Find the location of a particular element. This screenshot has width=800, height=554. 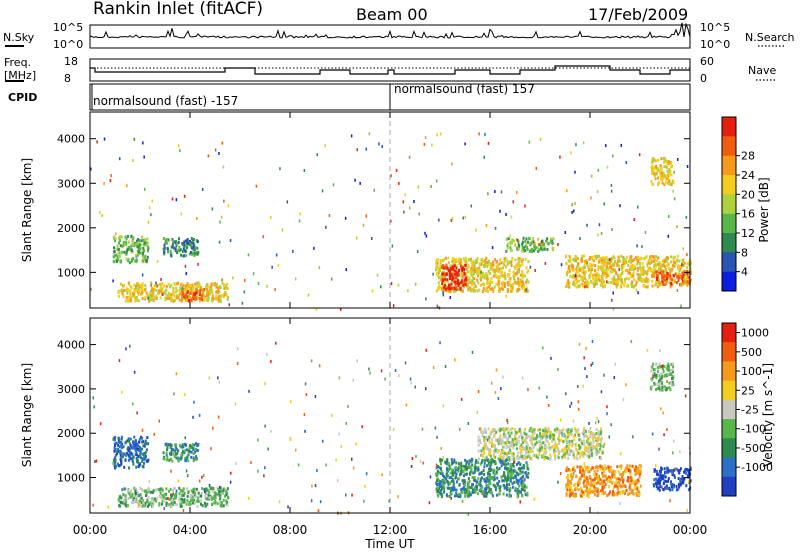

colorbar-swatch is located at coordinates (729, 223).